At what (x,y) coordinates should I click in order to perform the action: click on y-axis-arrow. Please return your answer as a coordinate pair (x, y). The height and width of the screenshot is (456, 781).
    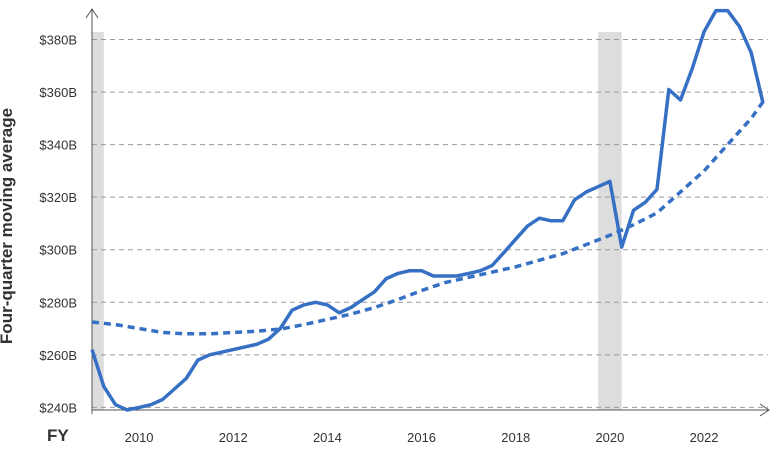
    Looking at the image, I should click on (92, 13).